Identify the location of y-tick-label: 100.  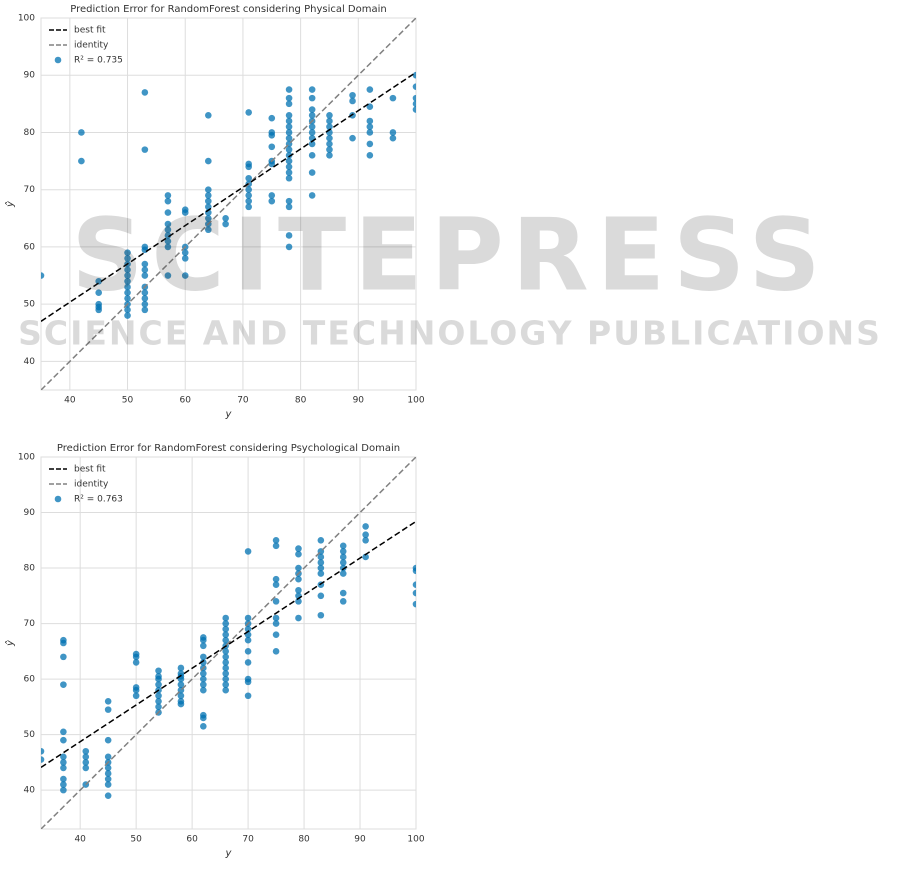
(26, 19).